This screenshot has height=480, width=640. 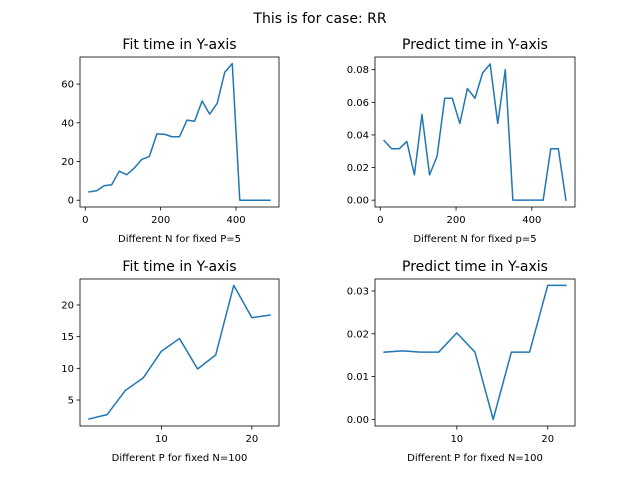 I want to click on y-tick-label: 10, so click(x=67, y=369).